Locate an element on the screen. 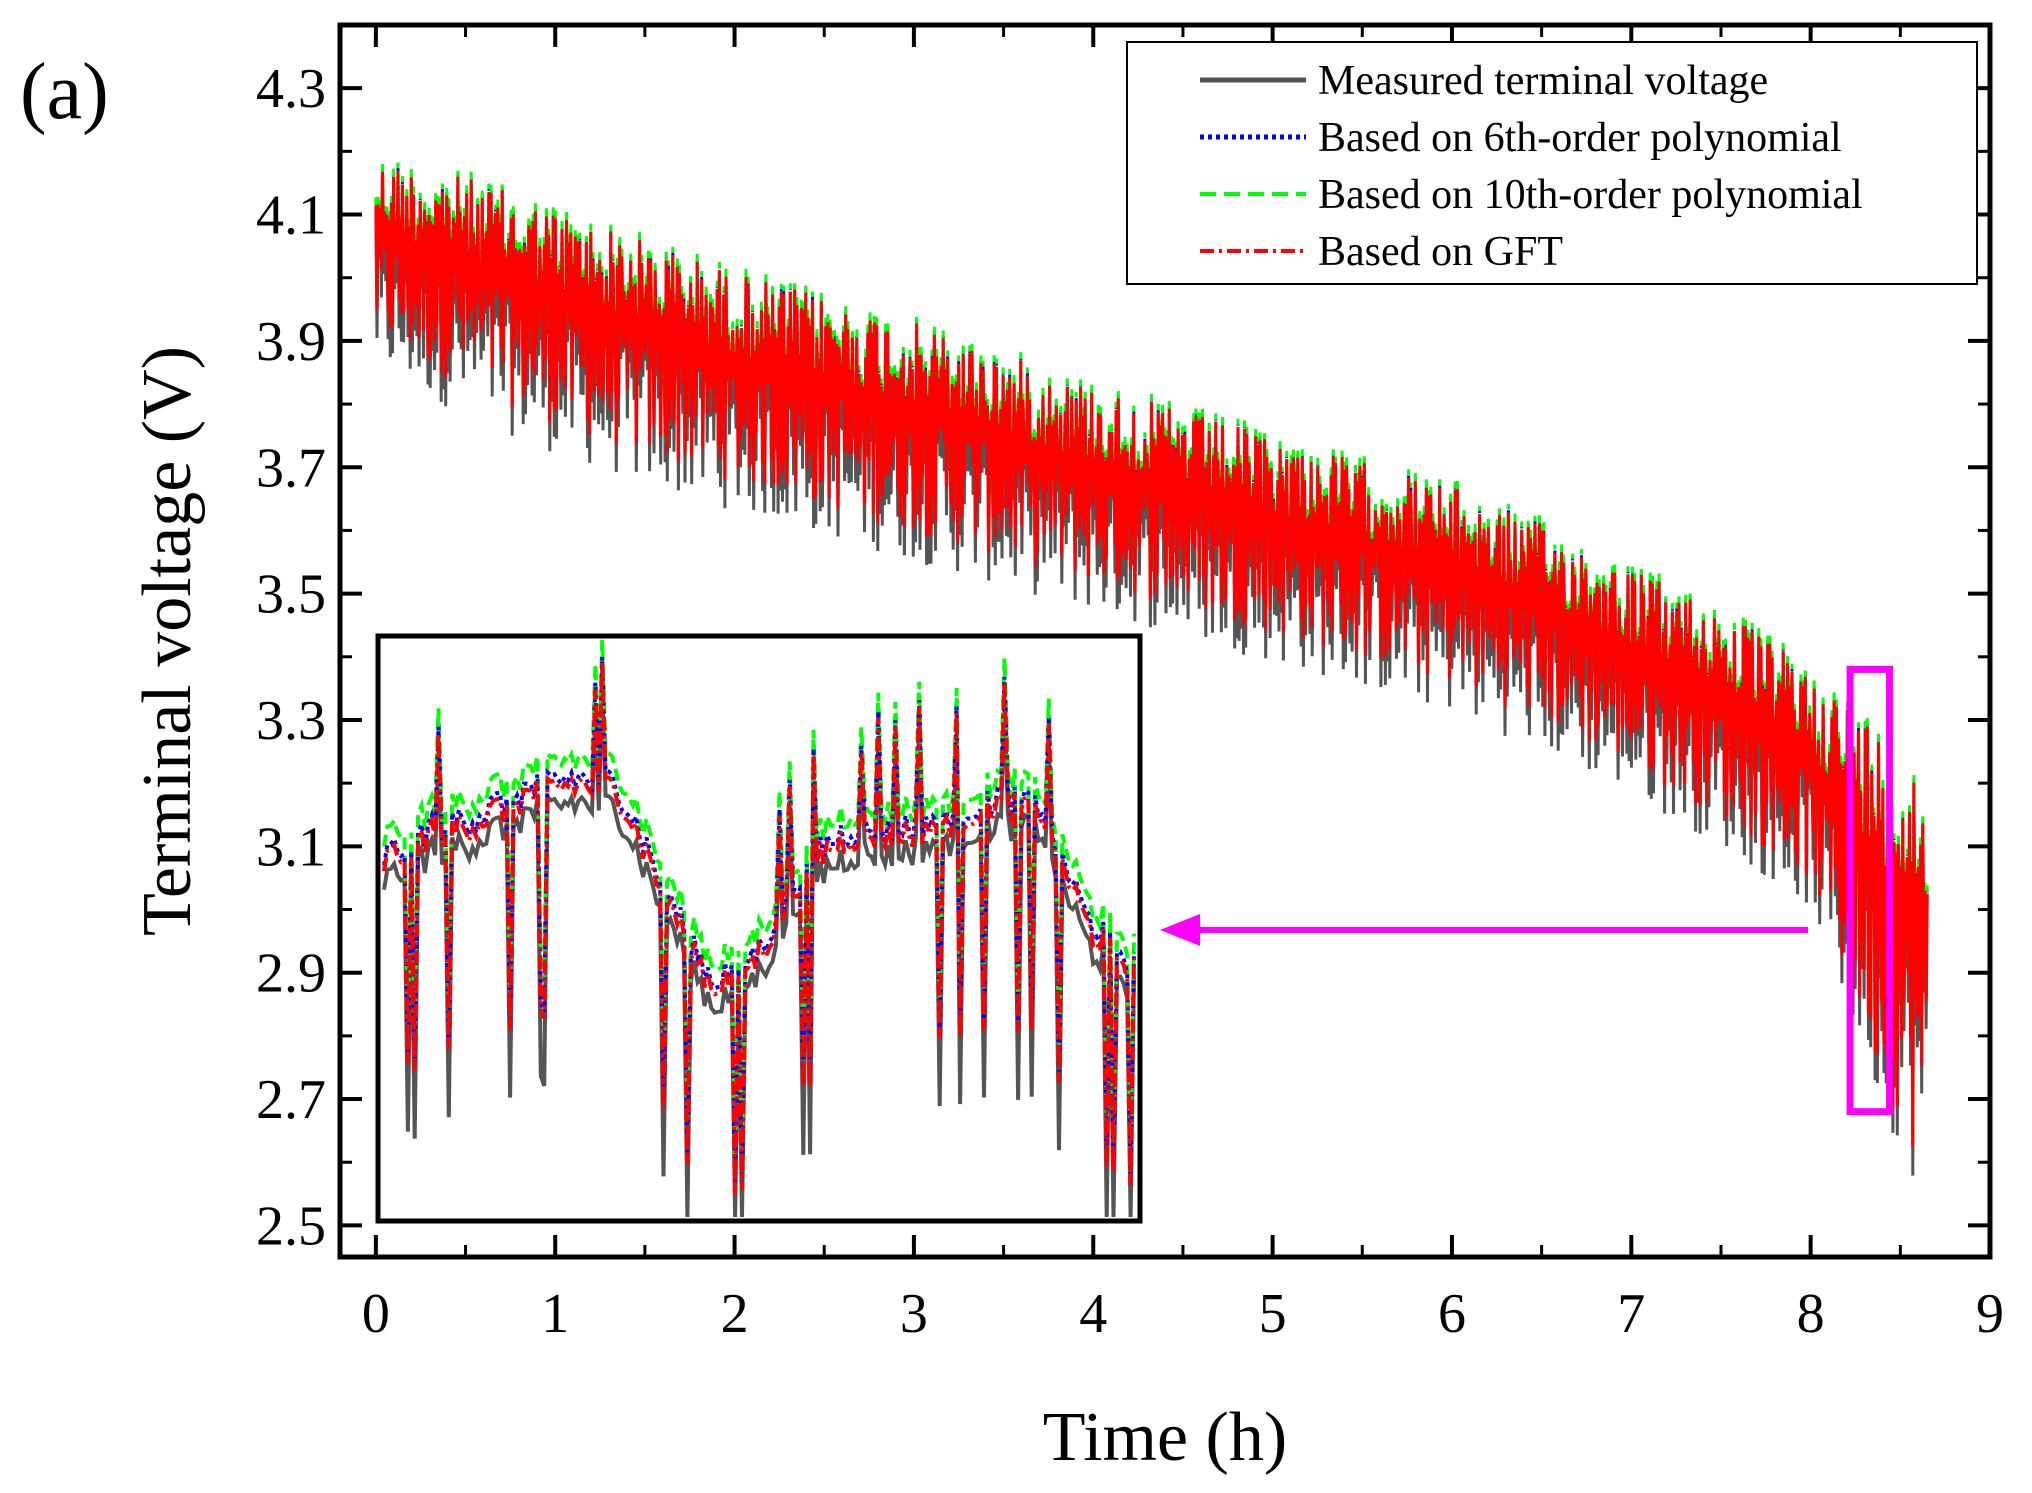 This screenshot has height=1493, width=2032. legend-label-gft: Based on GFT is located at coordinates (1440, 252).